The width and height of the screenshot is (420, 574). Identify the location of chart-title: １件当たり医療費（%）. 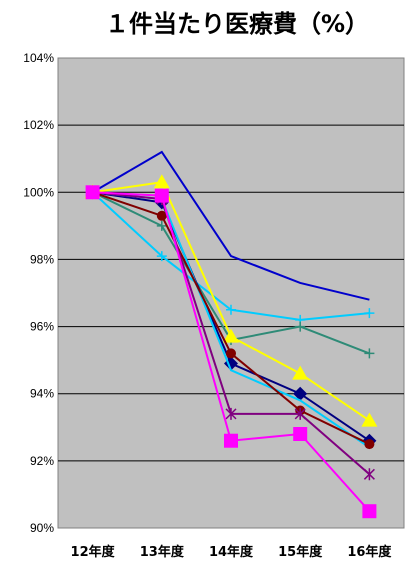
(237, 24).